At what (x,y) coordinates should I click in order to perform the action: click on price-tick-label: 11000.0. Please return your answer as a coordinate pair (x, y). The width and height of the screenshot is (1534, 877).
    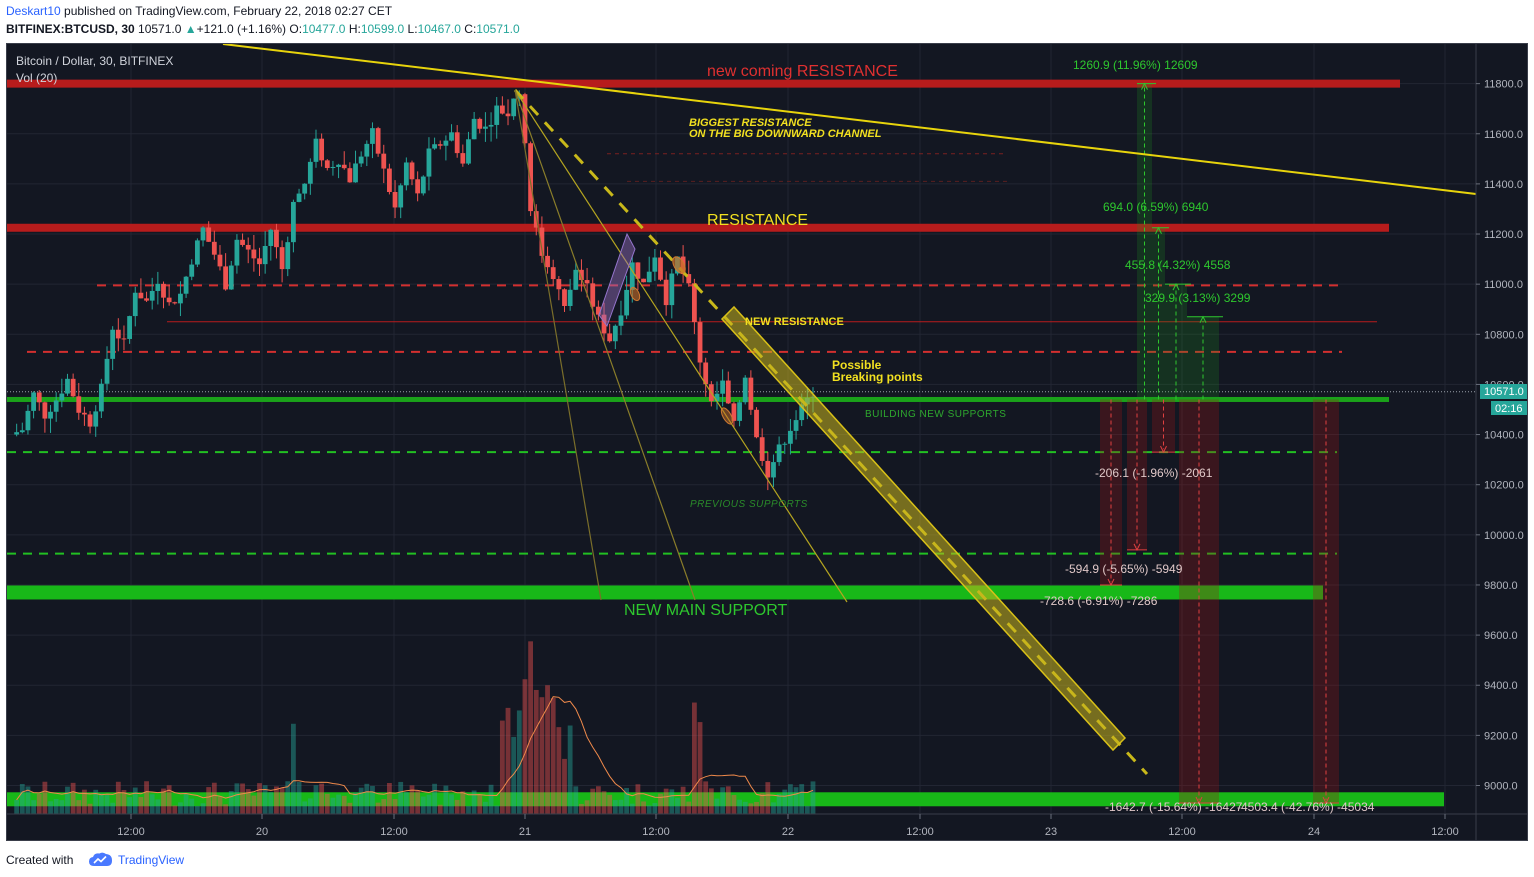
    Looking at the image, I should click on (1503, 285).